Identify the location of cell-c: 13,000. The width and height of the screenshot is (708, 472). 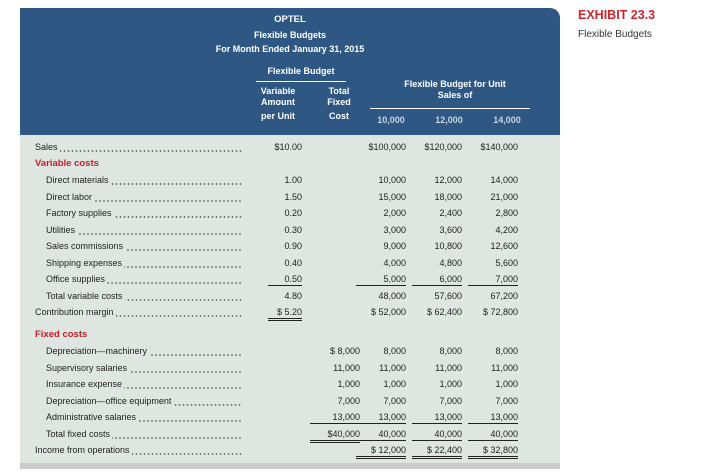
(493, 416).